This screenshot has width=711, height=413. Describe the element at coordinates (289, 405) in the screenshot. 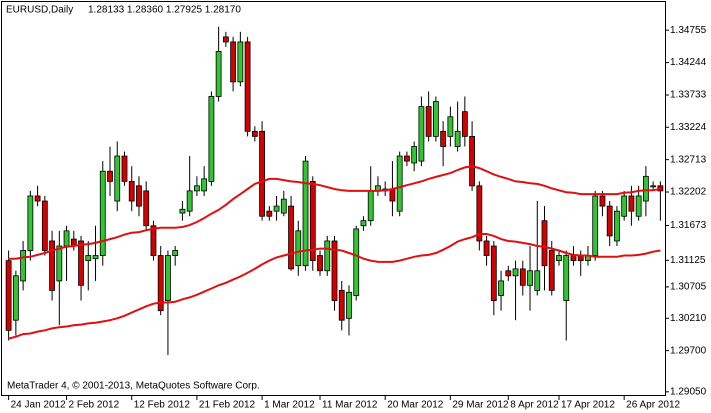

I see `x-tick-label: 1 Mar 2012` at that location.